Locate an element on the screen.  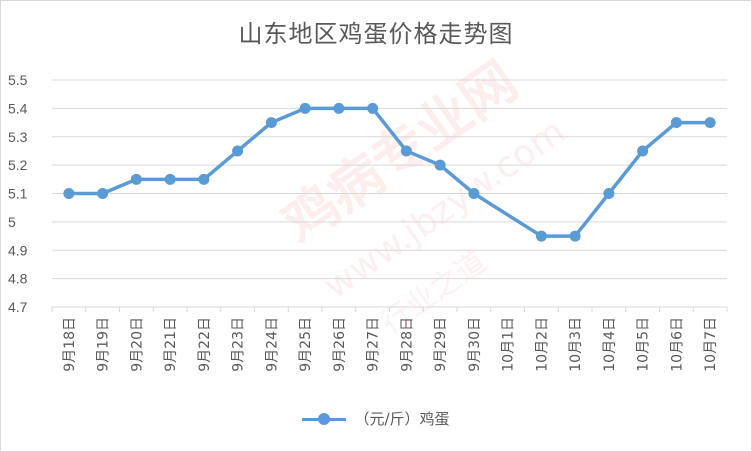
x-tick-label: 10月6日 is located at coordinates (677, 344).